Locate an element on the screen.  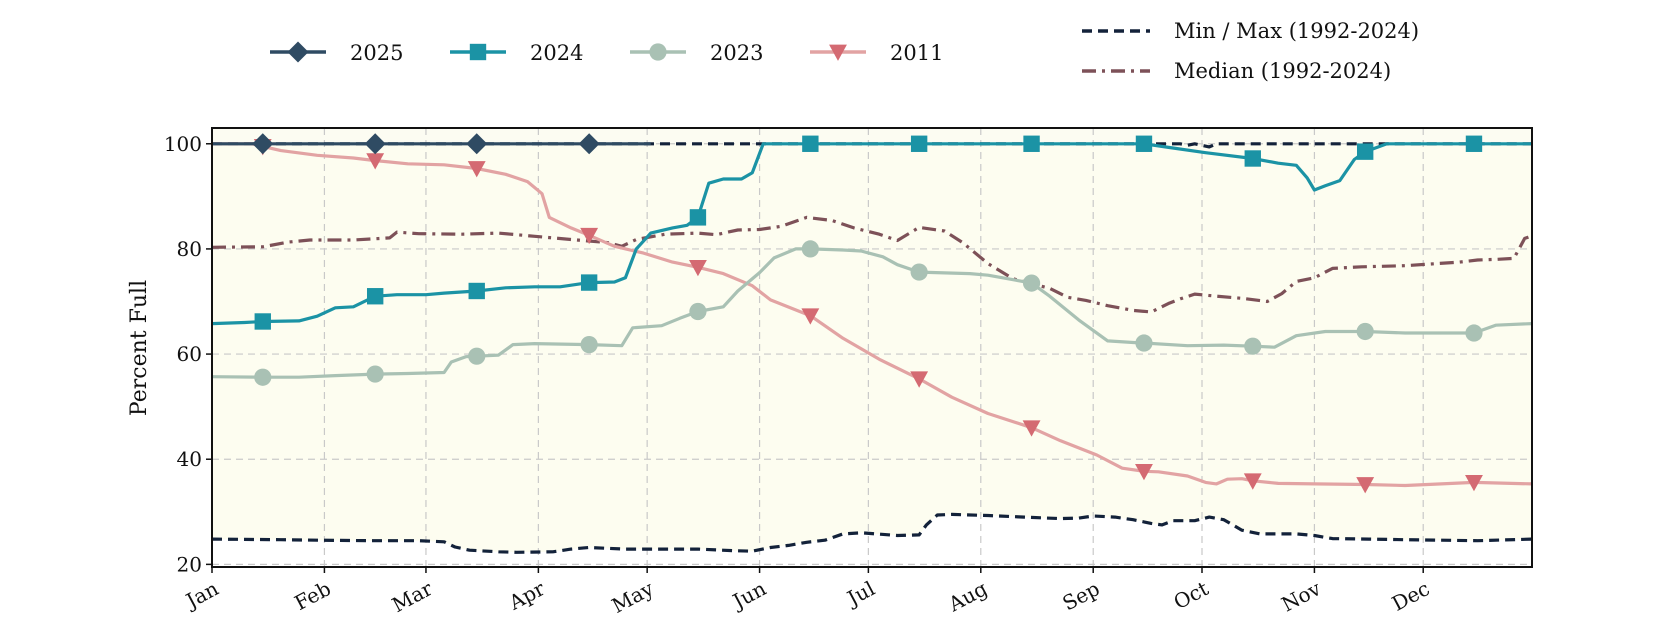
x-tick-label: Jan is located at coordinates (201, 595).